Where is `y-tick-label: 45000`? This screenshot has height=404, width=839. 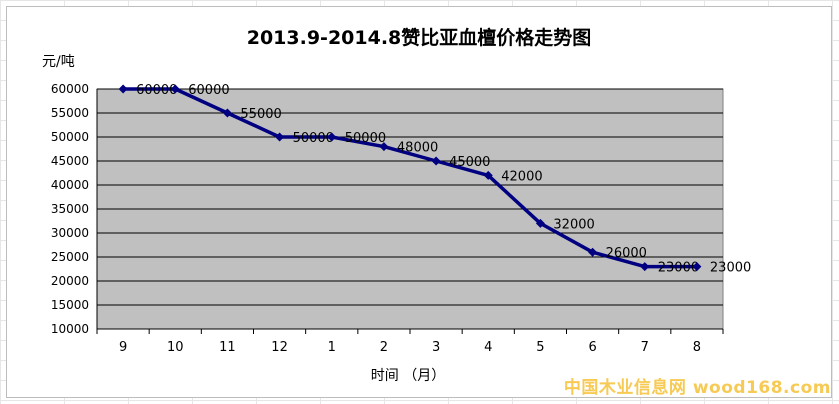 y-tick-label: 45000 is located at coordinates (70, 161).